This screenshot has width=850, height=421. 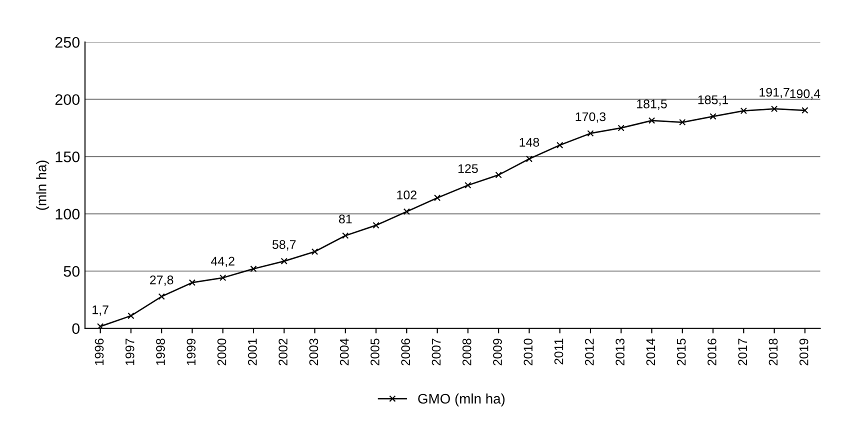 I want to click on y-tick-label: 250, so click(x=67, y=42).